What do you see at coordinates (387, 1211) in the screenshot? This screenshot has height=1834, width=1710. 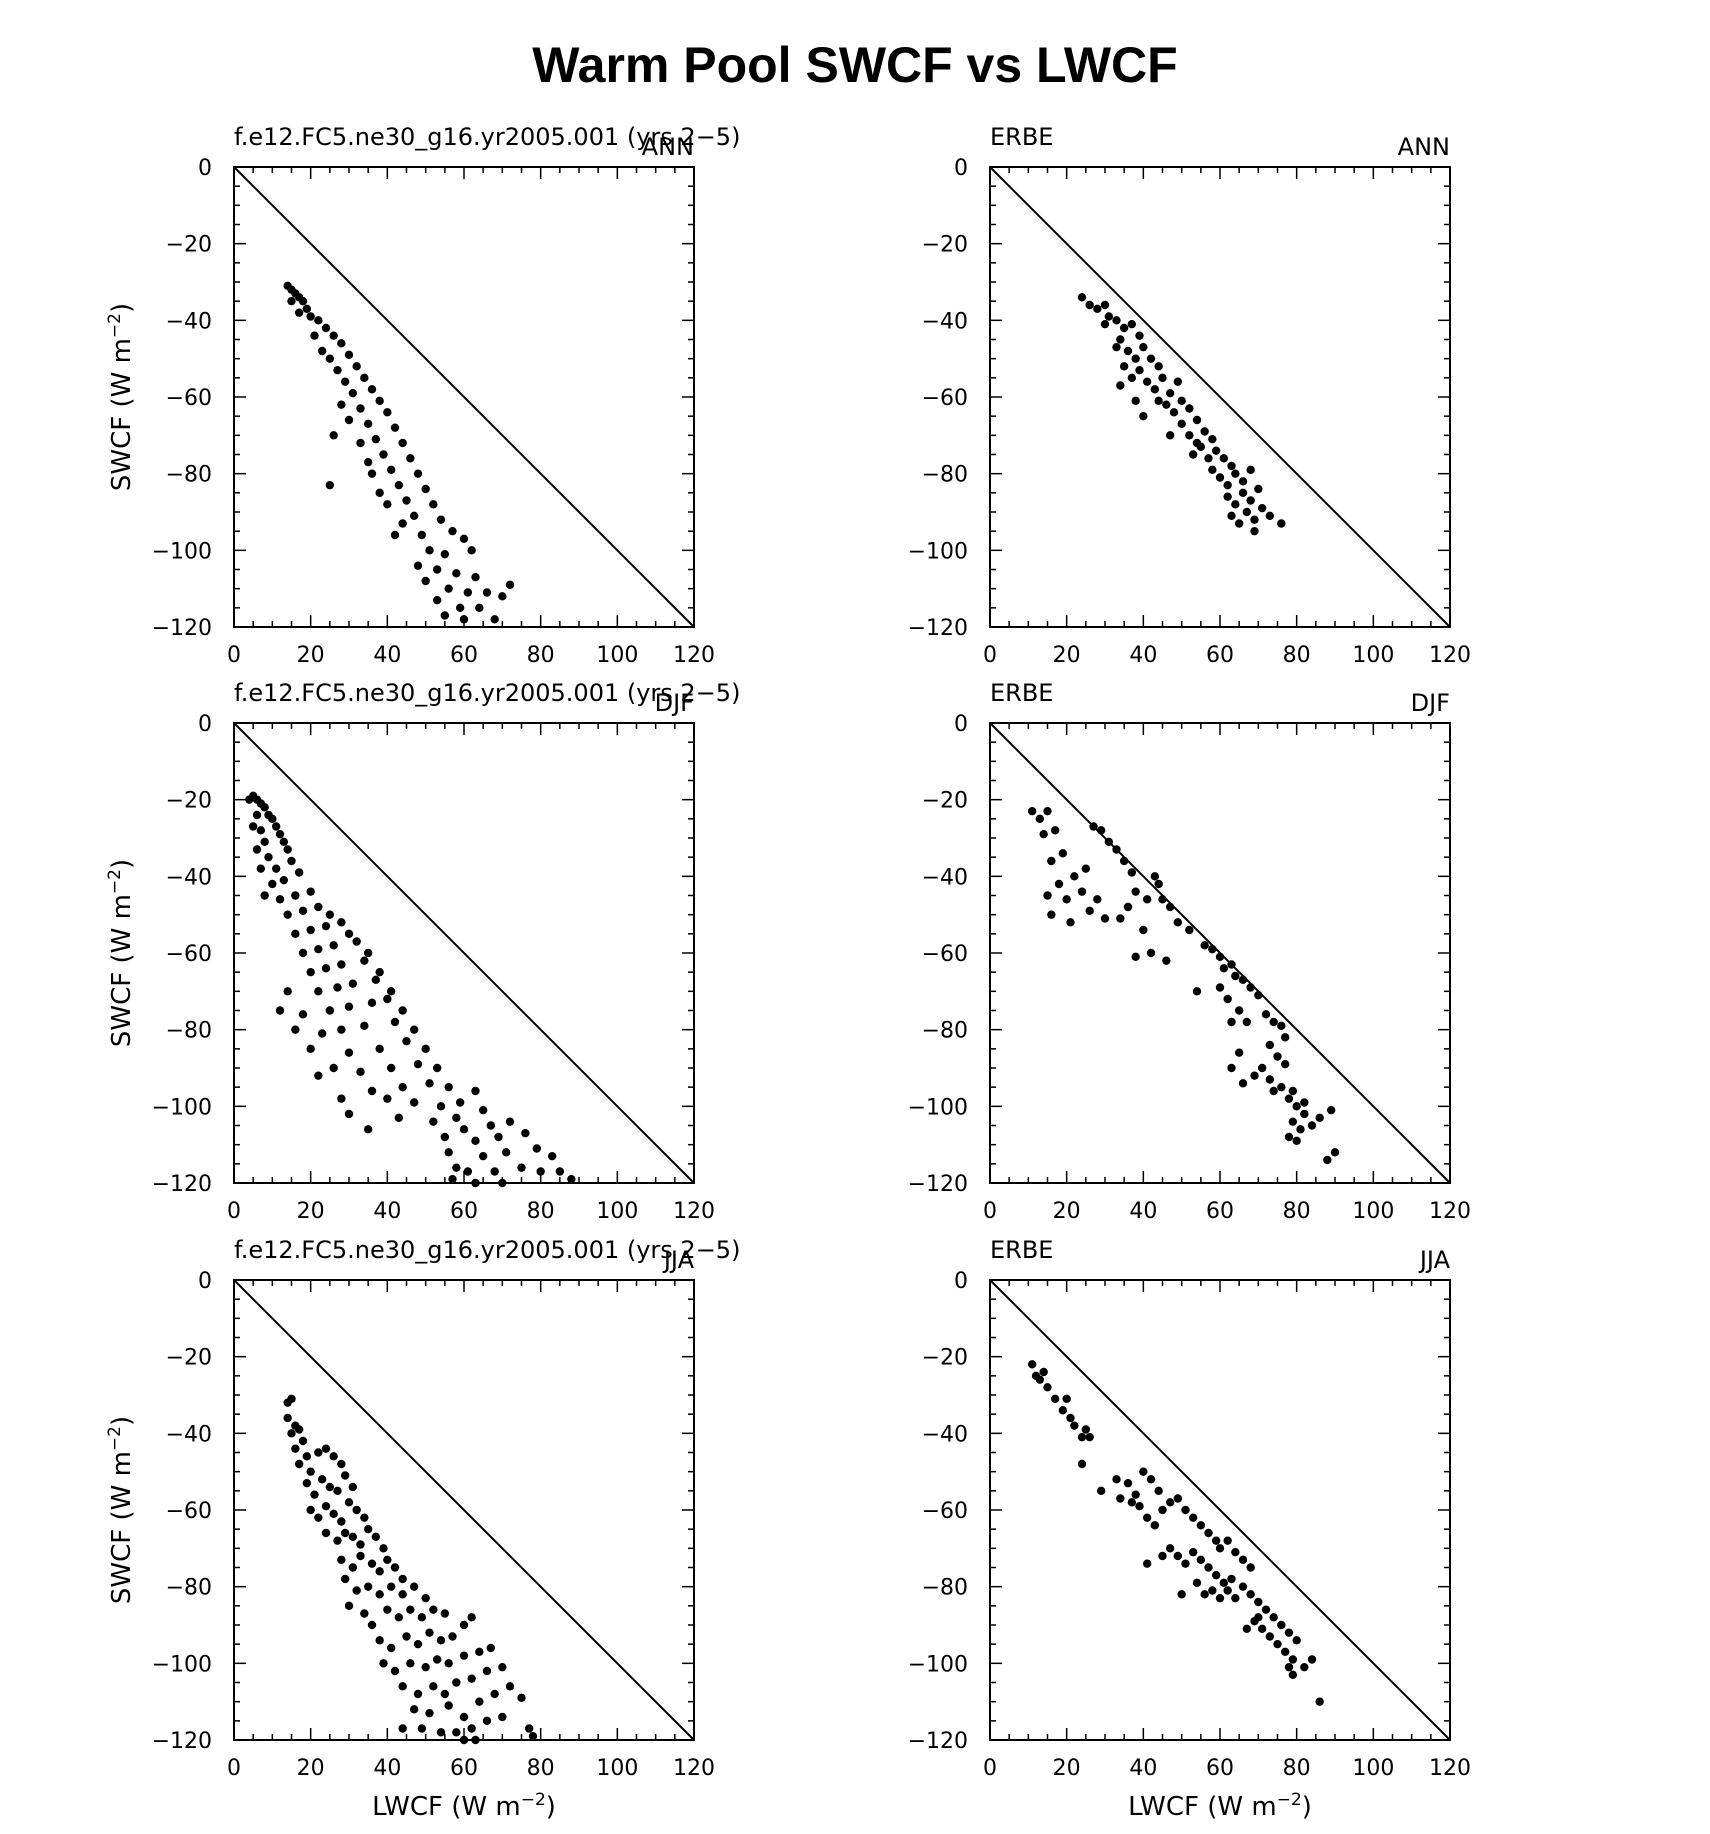 I see `x-tick-label: 40` at bounding box center [387, 1211].